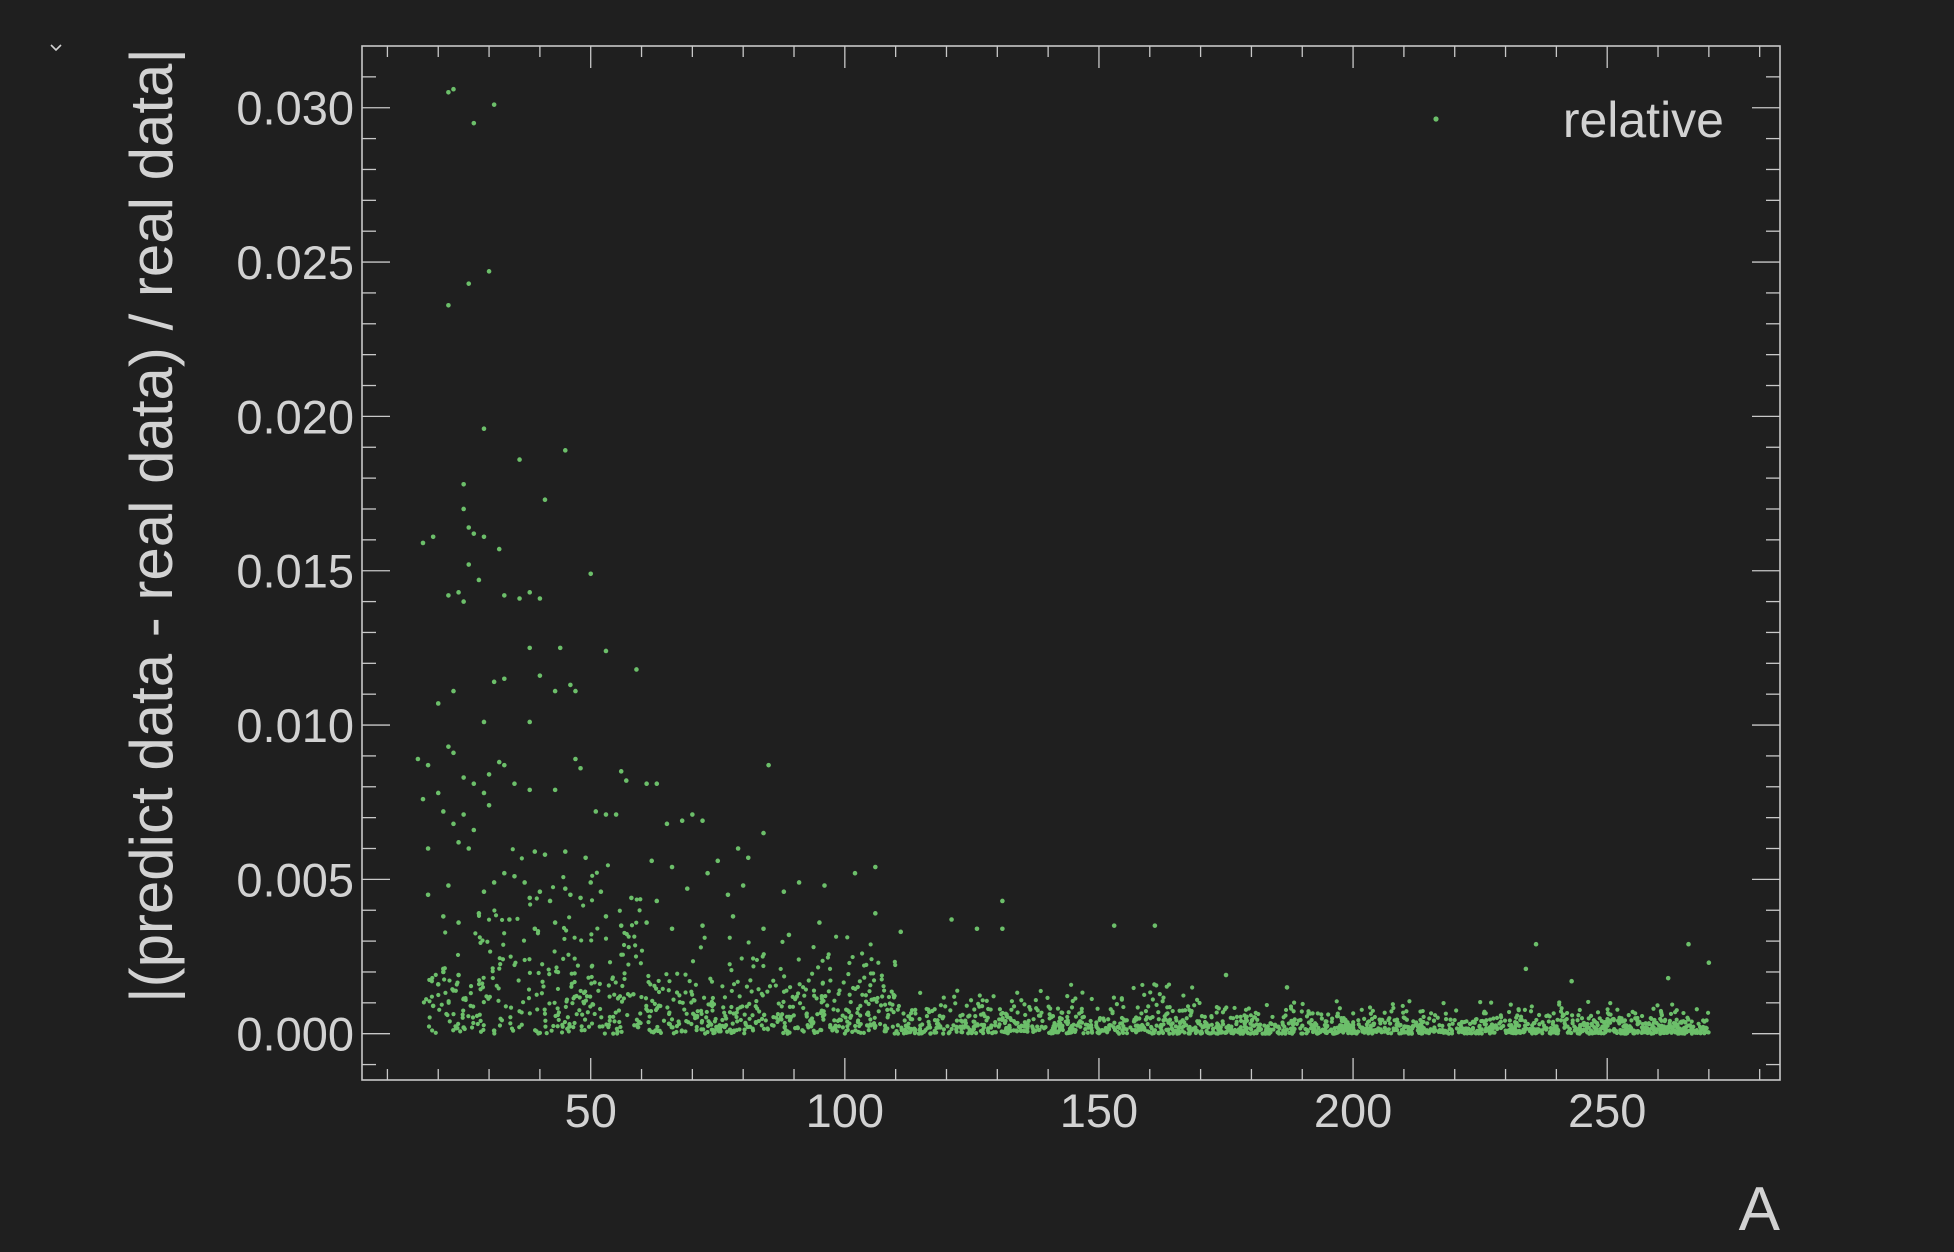 Image resolution: width=1954 pixels, height=1252 pixels. What do you see at coordinates (1436, 119) in the screenshot?
I see `legend-marker` at bounding box center [1436, 119].